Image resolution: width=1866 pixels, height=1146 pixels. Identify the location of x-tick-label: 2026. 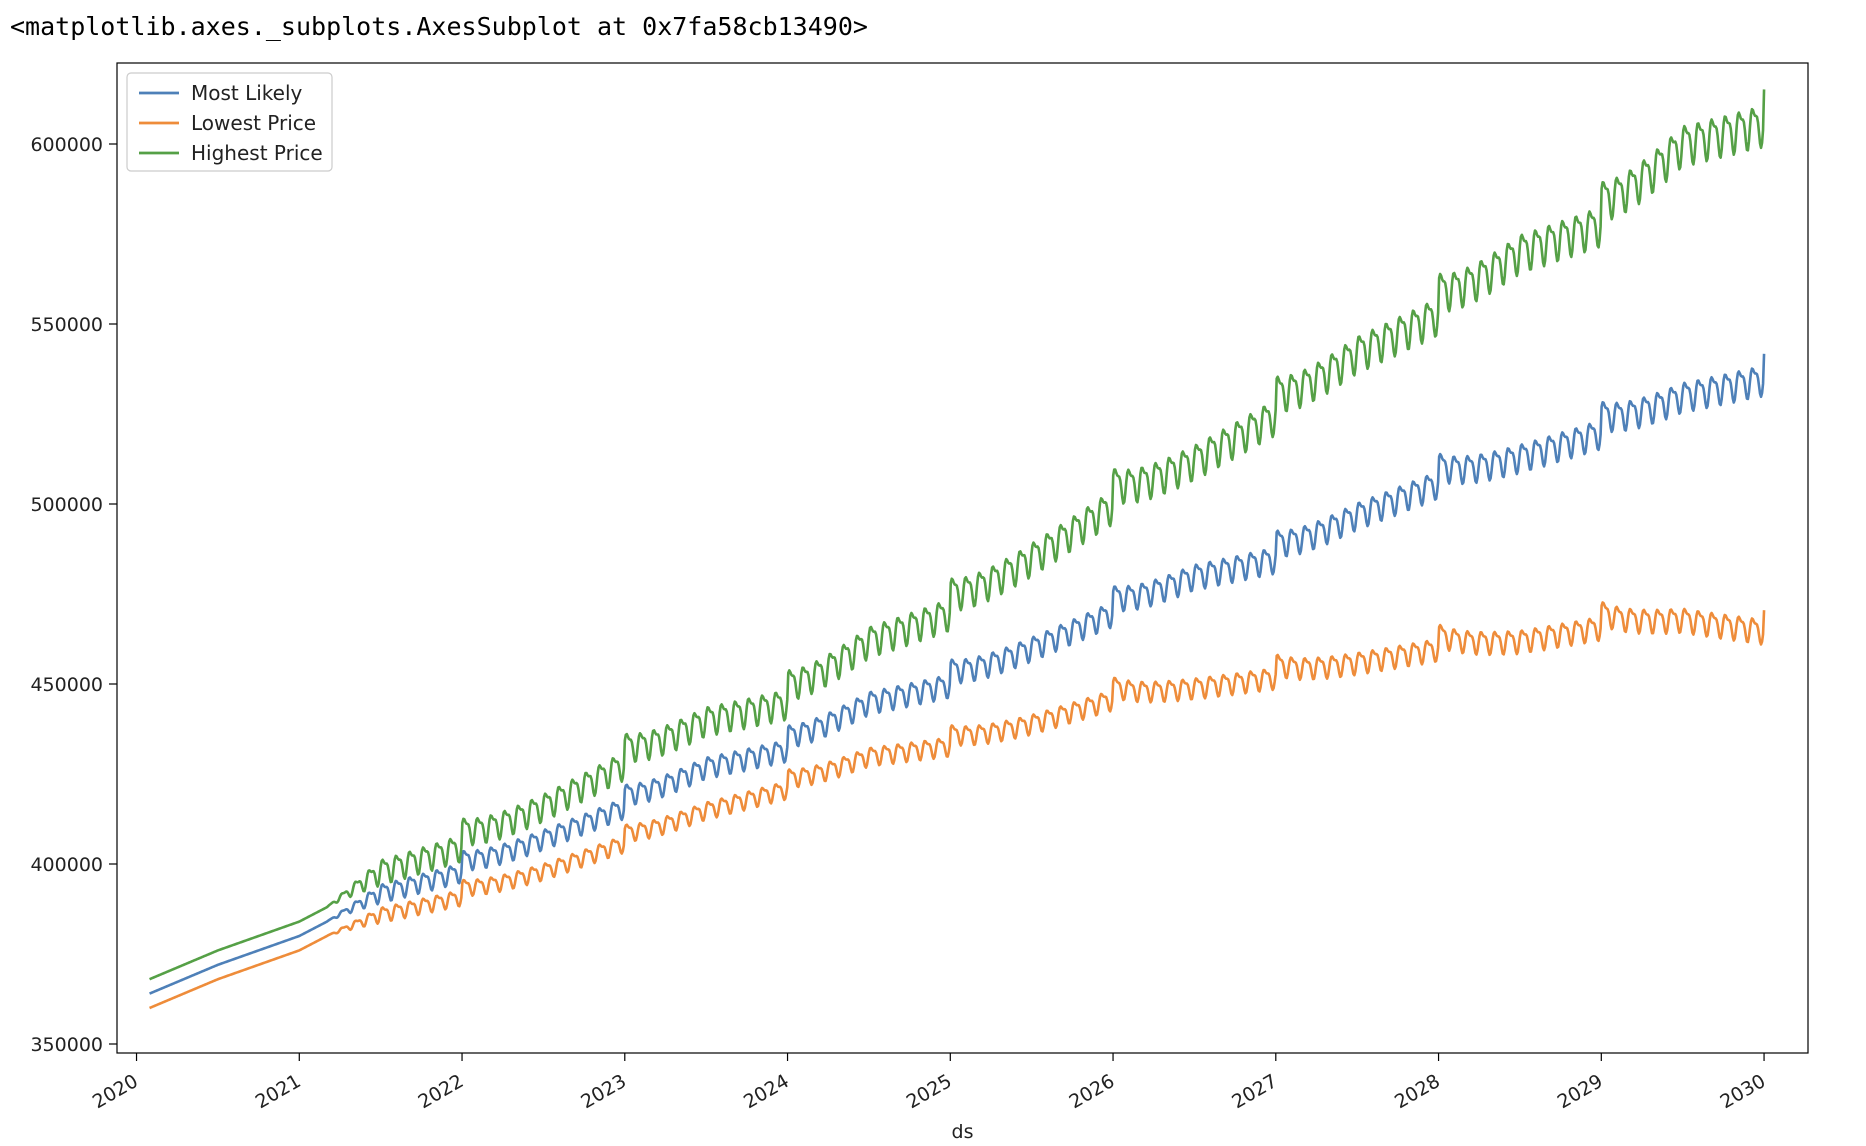
(1091, 1091).